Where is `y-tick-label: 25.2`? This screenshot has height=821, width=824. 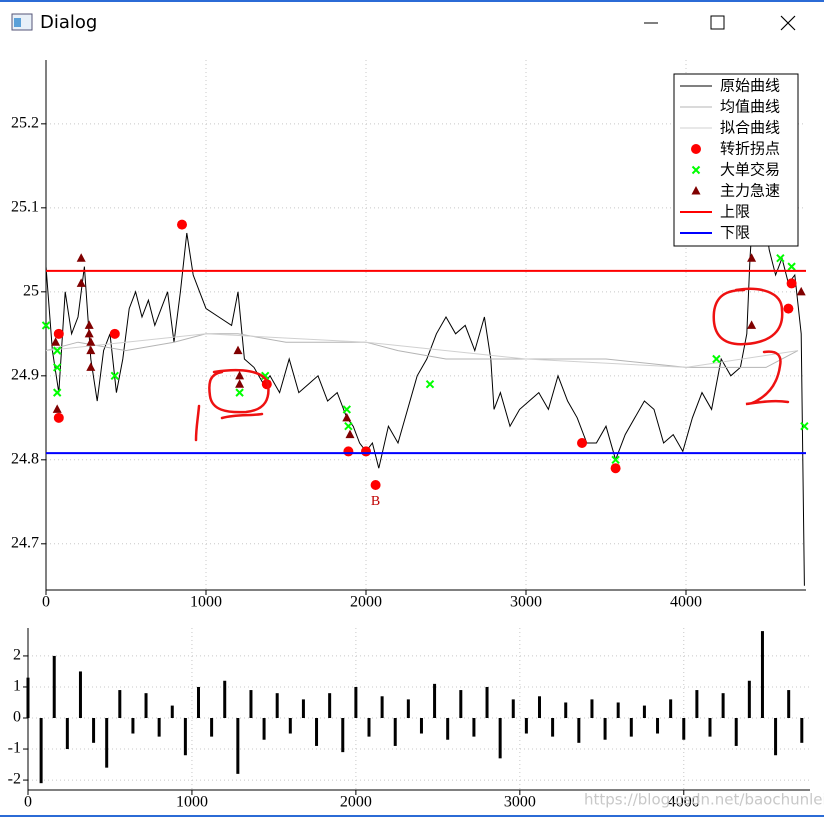
y-tick-label: 25.2 is located at coordinates (25, 123).